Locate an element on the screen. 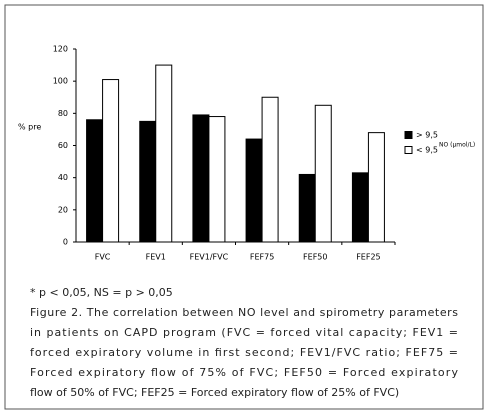  y-tick-label: 60 is located at coordinates (63, 145).